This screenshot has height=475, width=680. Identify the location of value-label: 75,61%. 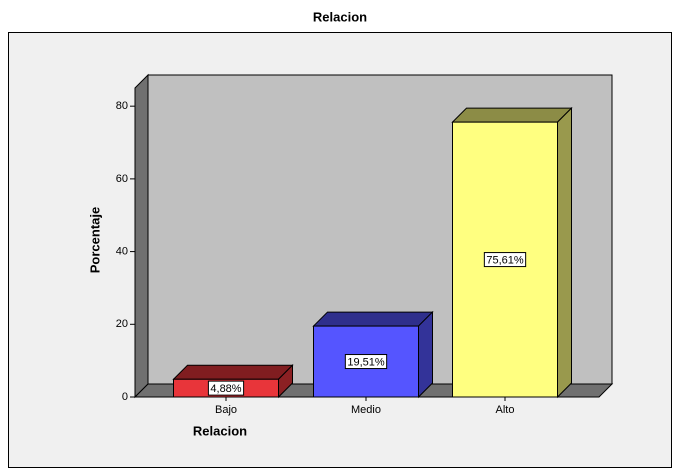
(505, 260).